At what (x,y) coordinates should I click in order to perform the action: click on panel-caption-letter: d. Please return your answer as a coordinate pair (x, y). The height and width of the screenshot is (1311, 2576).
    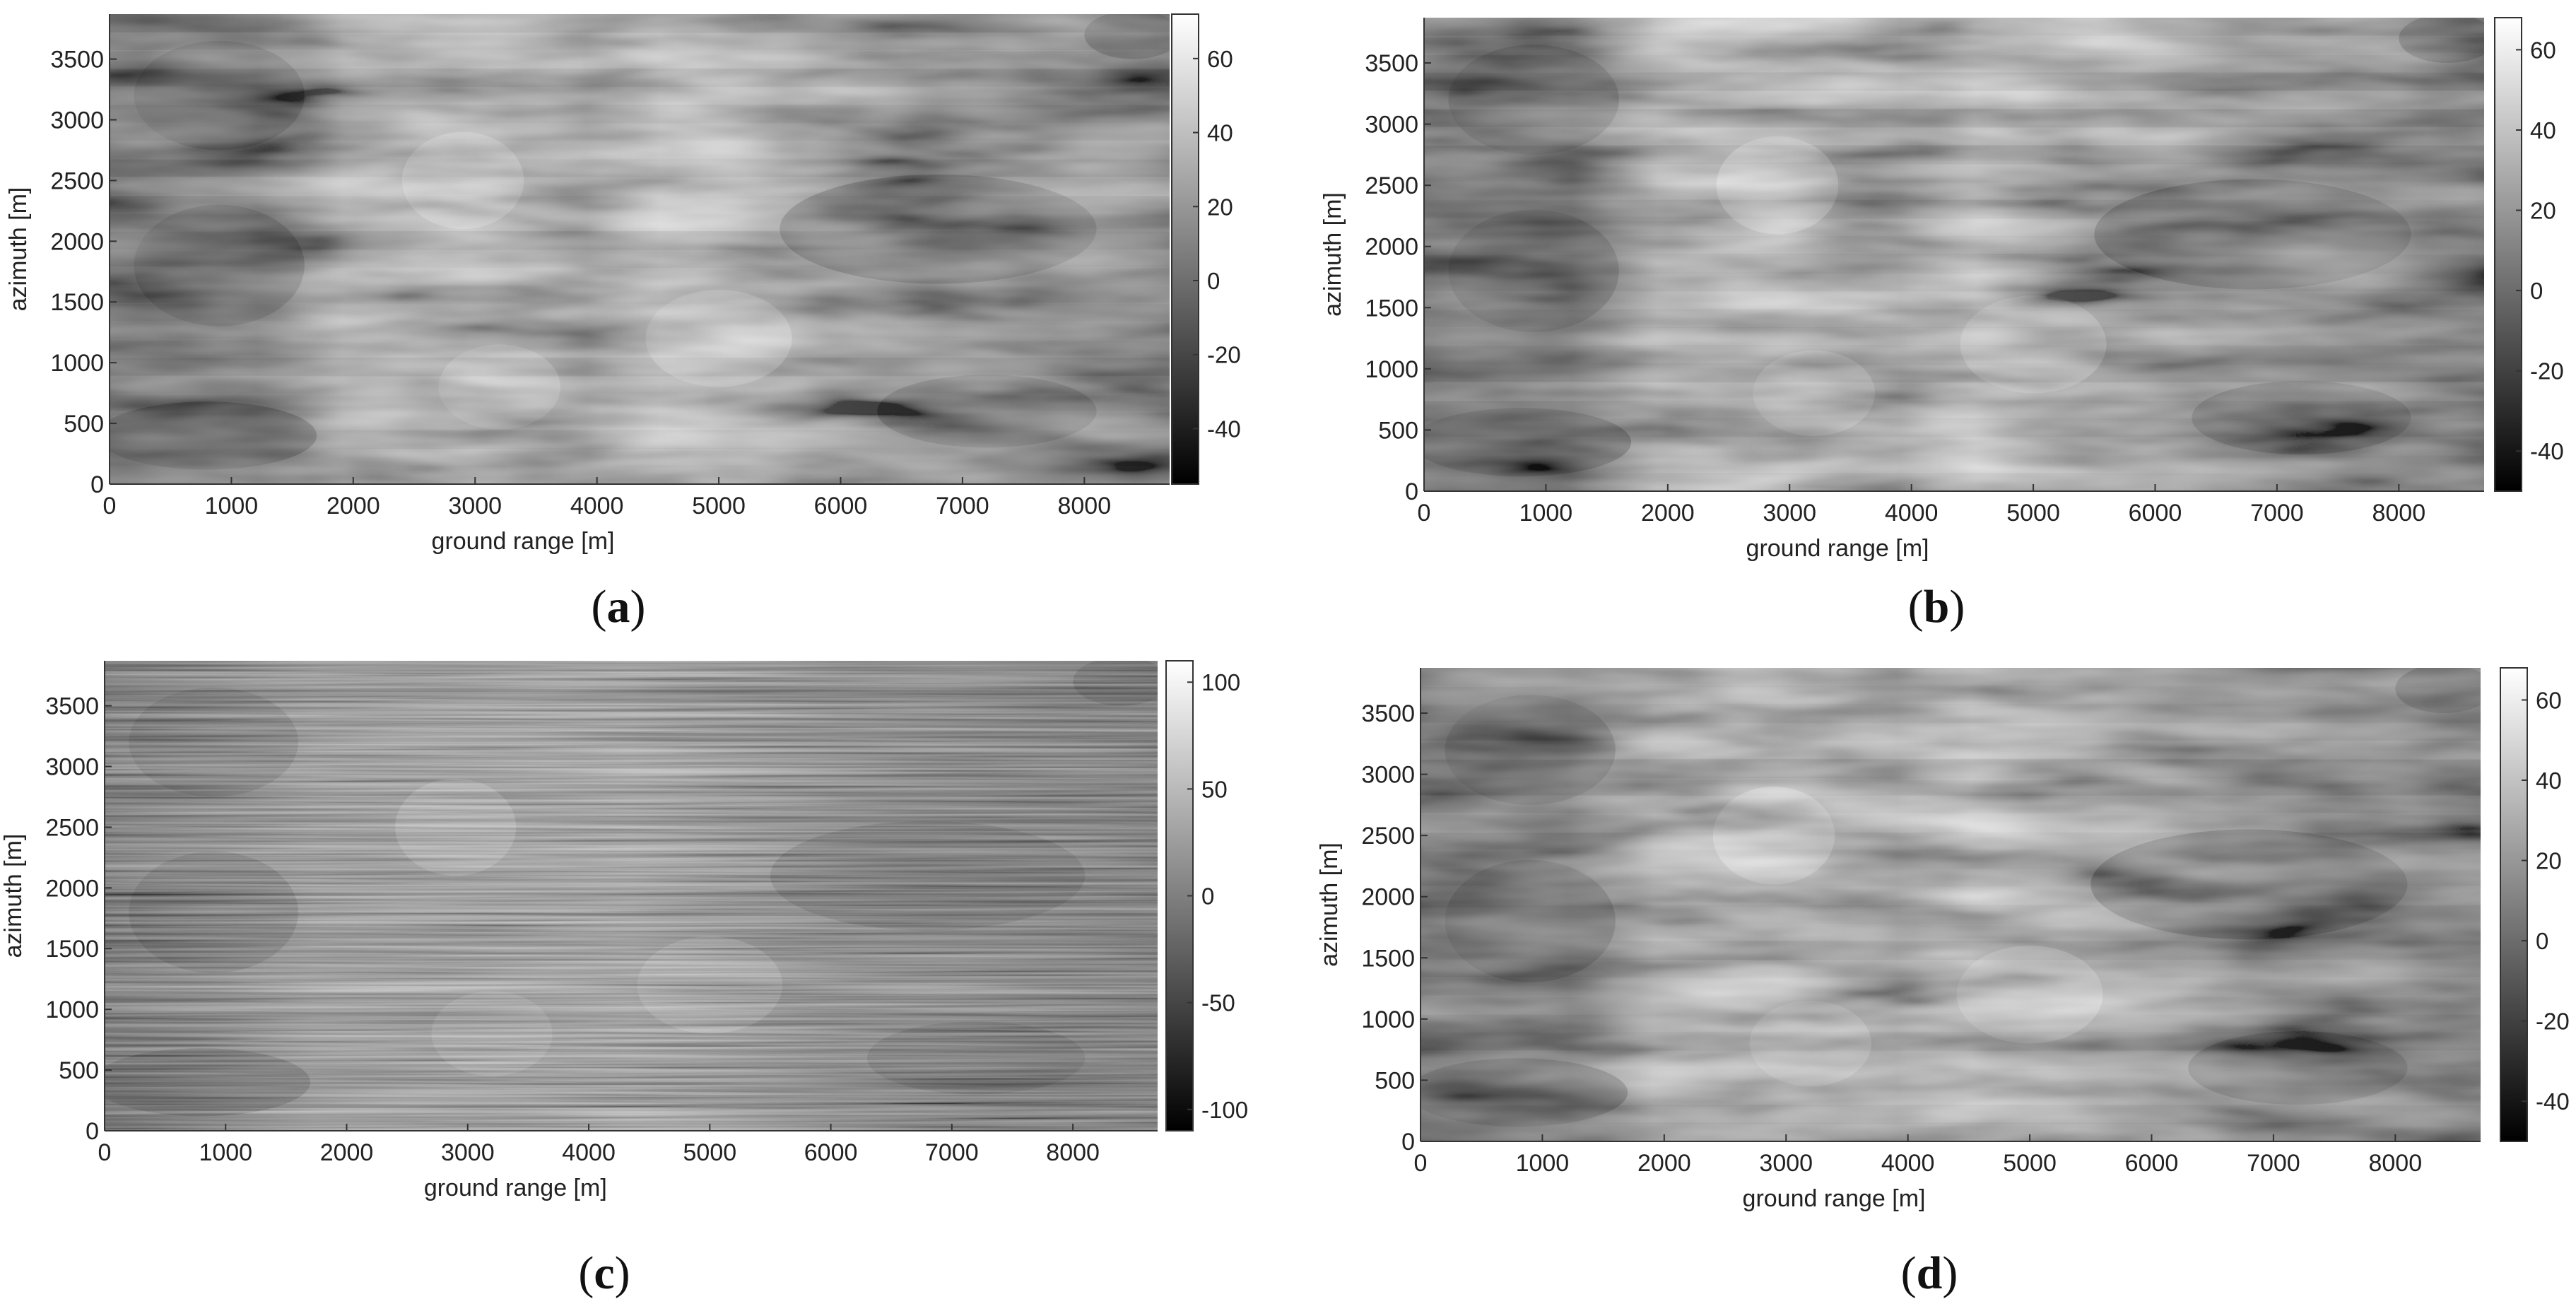
    Looking at the image, I should click on (1930, 1273).